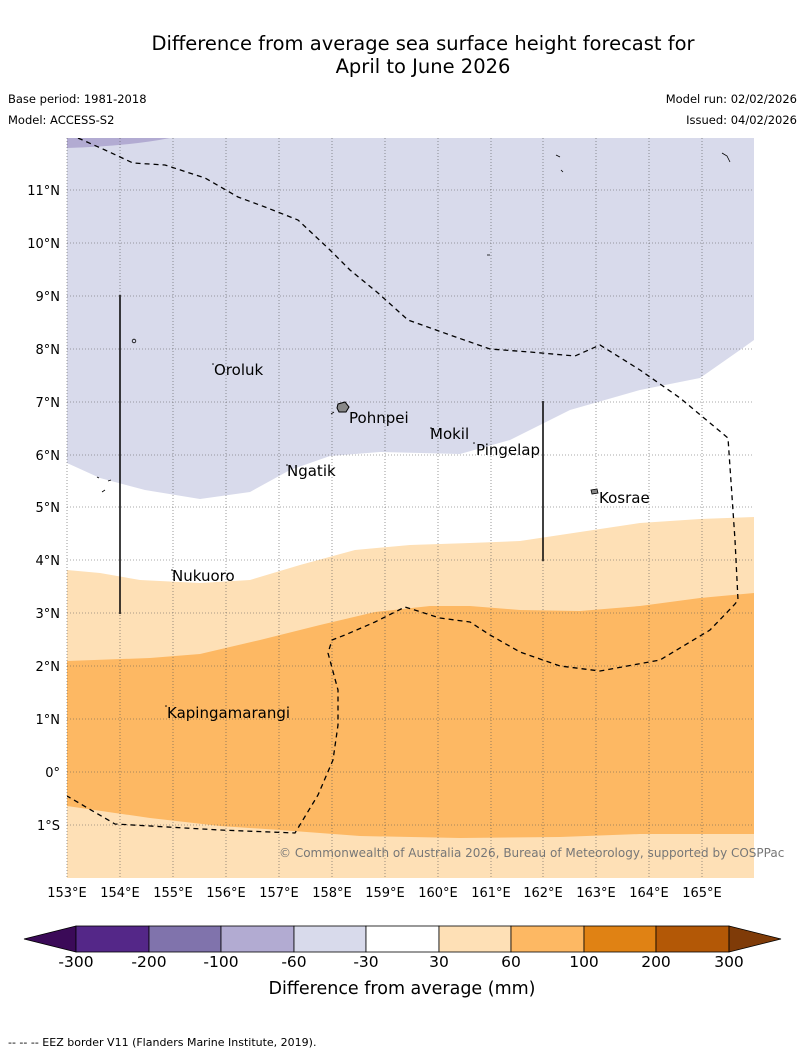 Image resolution: width=804 pixels, height=1058 pixels. Describe the element at coordinates (48, 508) in the screenshot. I see `lat-label: 5°N` at that location.